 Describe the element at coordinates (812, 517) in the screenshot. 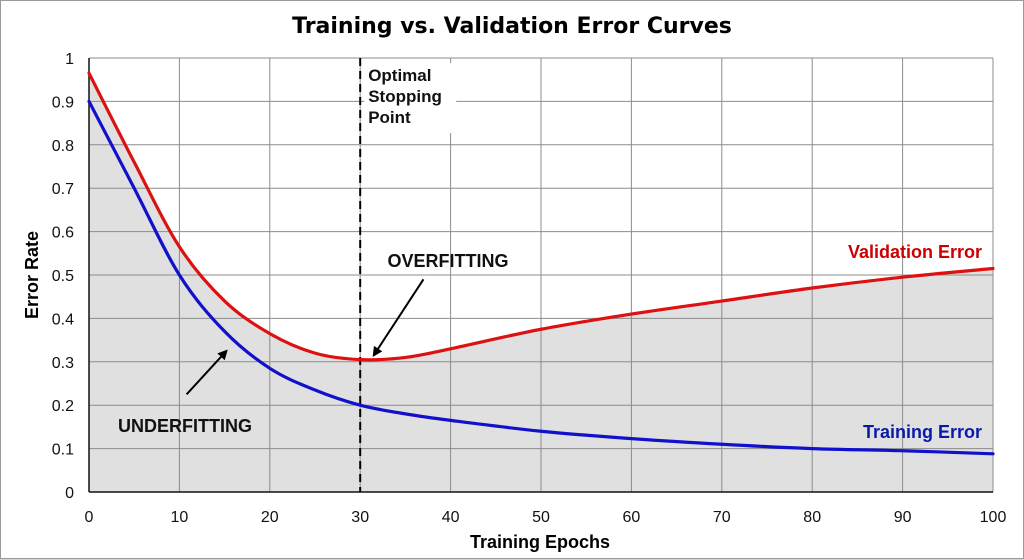

I see `x-tick-label: 80` at that location.